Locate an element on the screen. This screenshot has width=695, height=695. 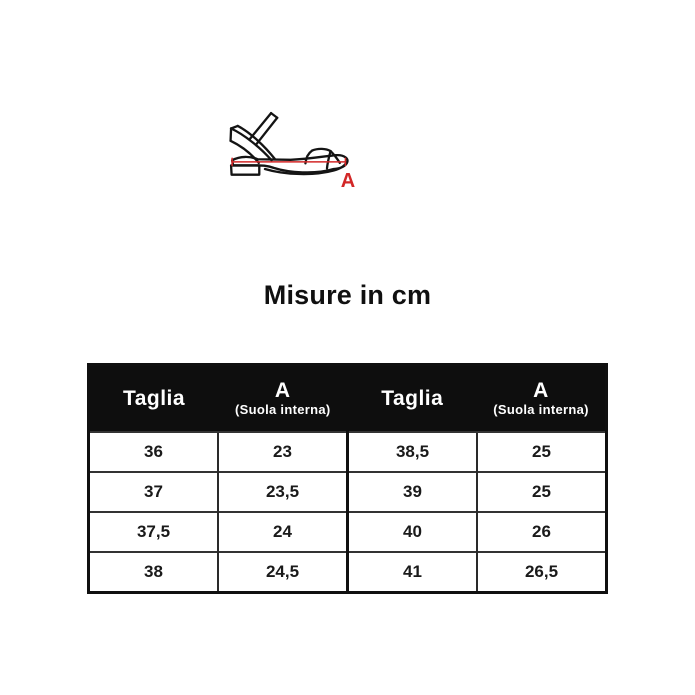
table-cell: 36 is located at coordinates (153, 451).